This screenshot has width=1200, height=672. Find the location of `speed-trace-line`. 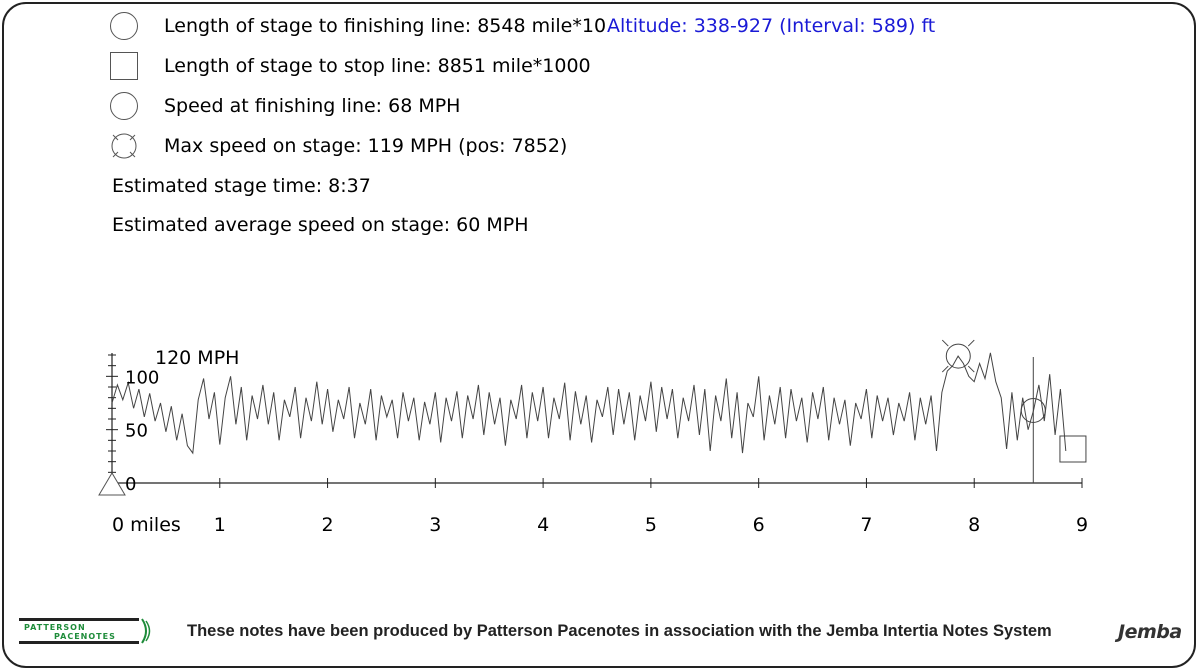

speed-trace-line is located at coordinates (589, 403).